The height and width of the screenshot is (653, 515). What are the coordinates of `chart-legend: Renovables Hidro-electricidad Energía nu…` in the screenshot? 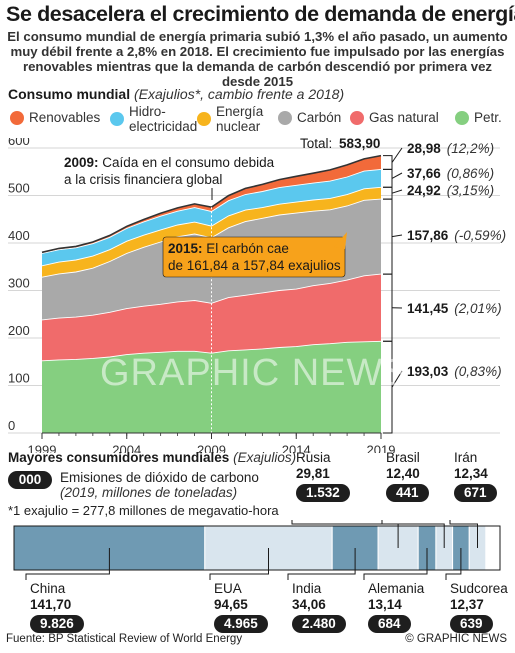 It's located at (260, 121).